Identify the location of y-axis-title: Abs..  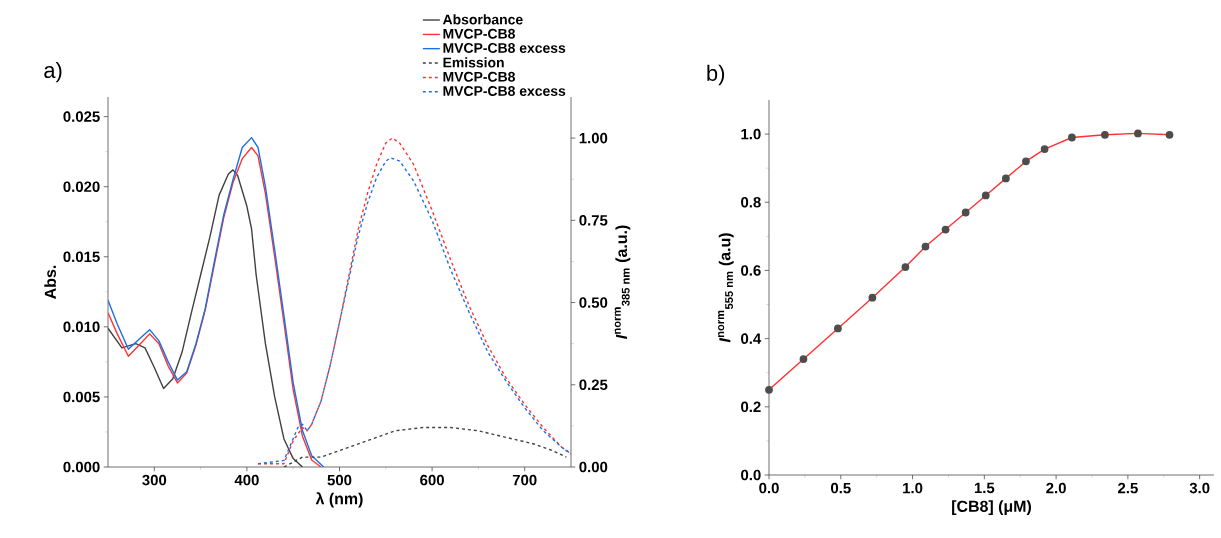
(50, 282).